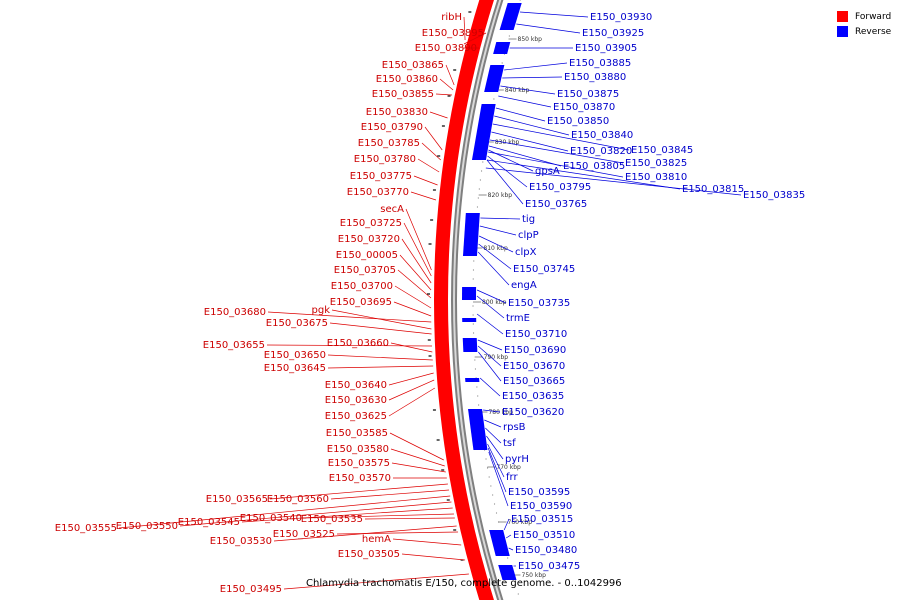  Describe the element at coordinates (656, 177) in the screenshot. I see `reverse-gene-label: E150_03810` at that location.